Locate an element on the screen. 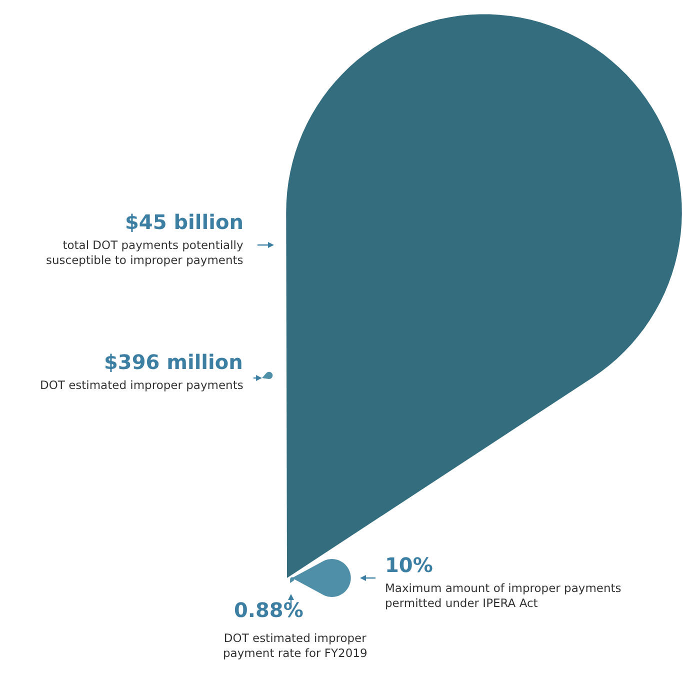 This screenshot has height=686, width=683. data-label: $45 billion is located at coordinates (184, 222).